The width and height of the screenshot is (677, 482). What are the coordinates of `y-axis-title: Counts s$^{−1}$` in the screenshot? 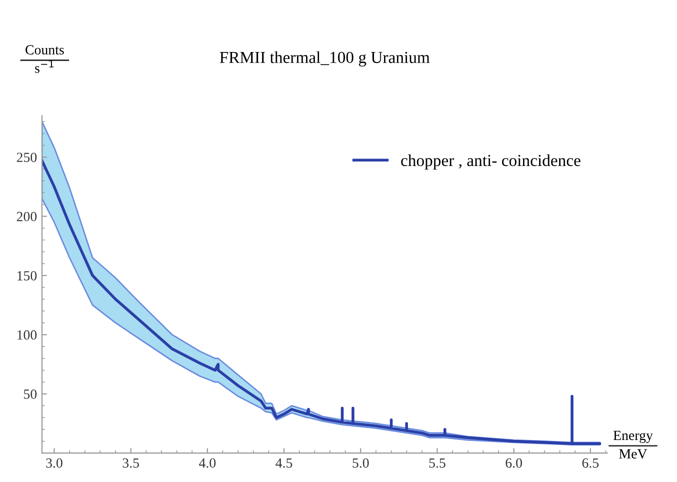 It's located at (45, 59).